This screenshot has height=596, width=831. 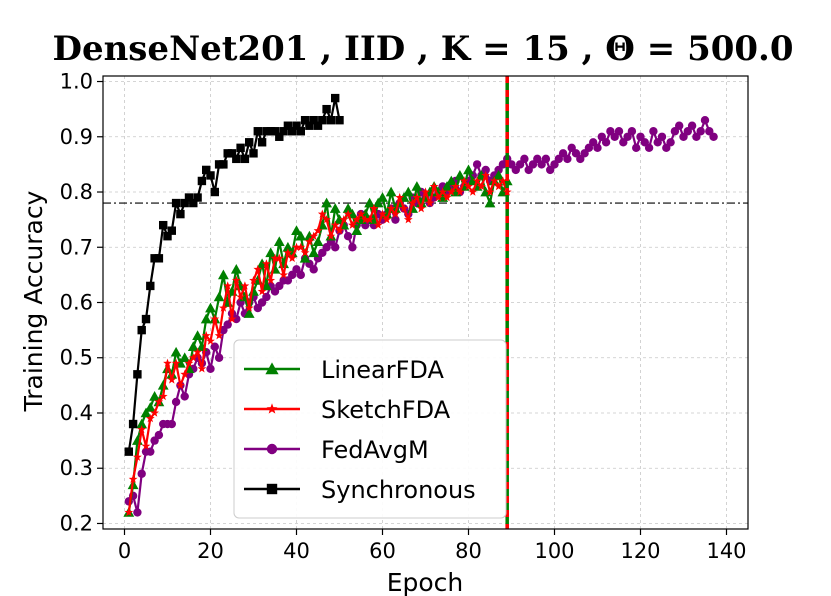 What do you see at coordinates (210, 551) in the screenshot?
I see `x-tick-label: 20` at bounding box center [210, 551].